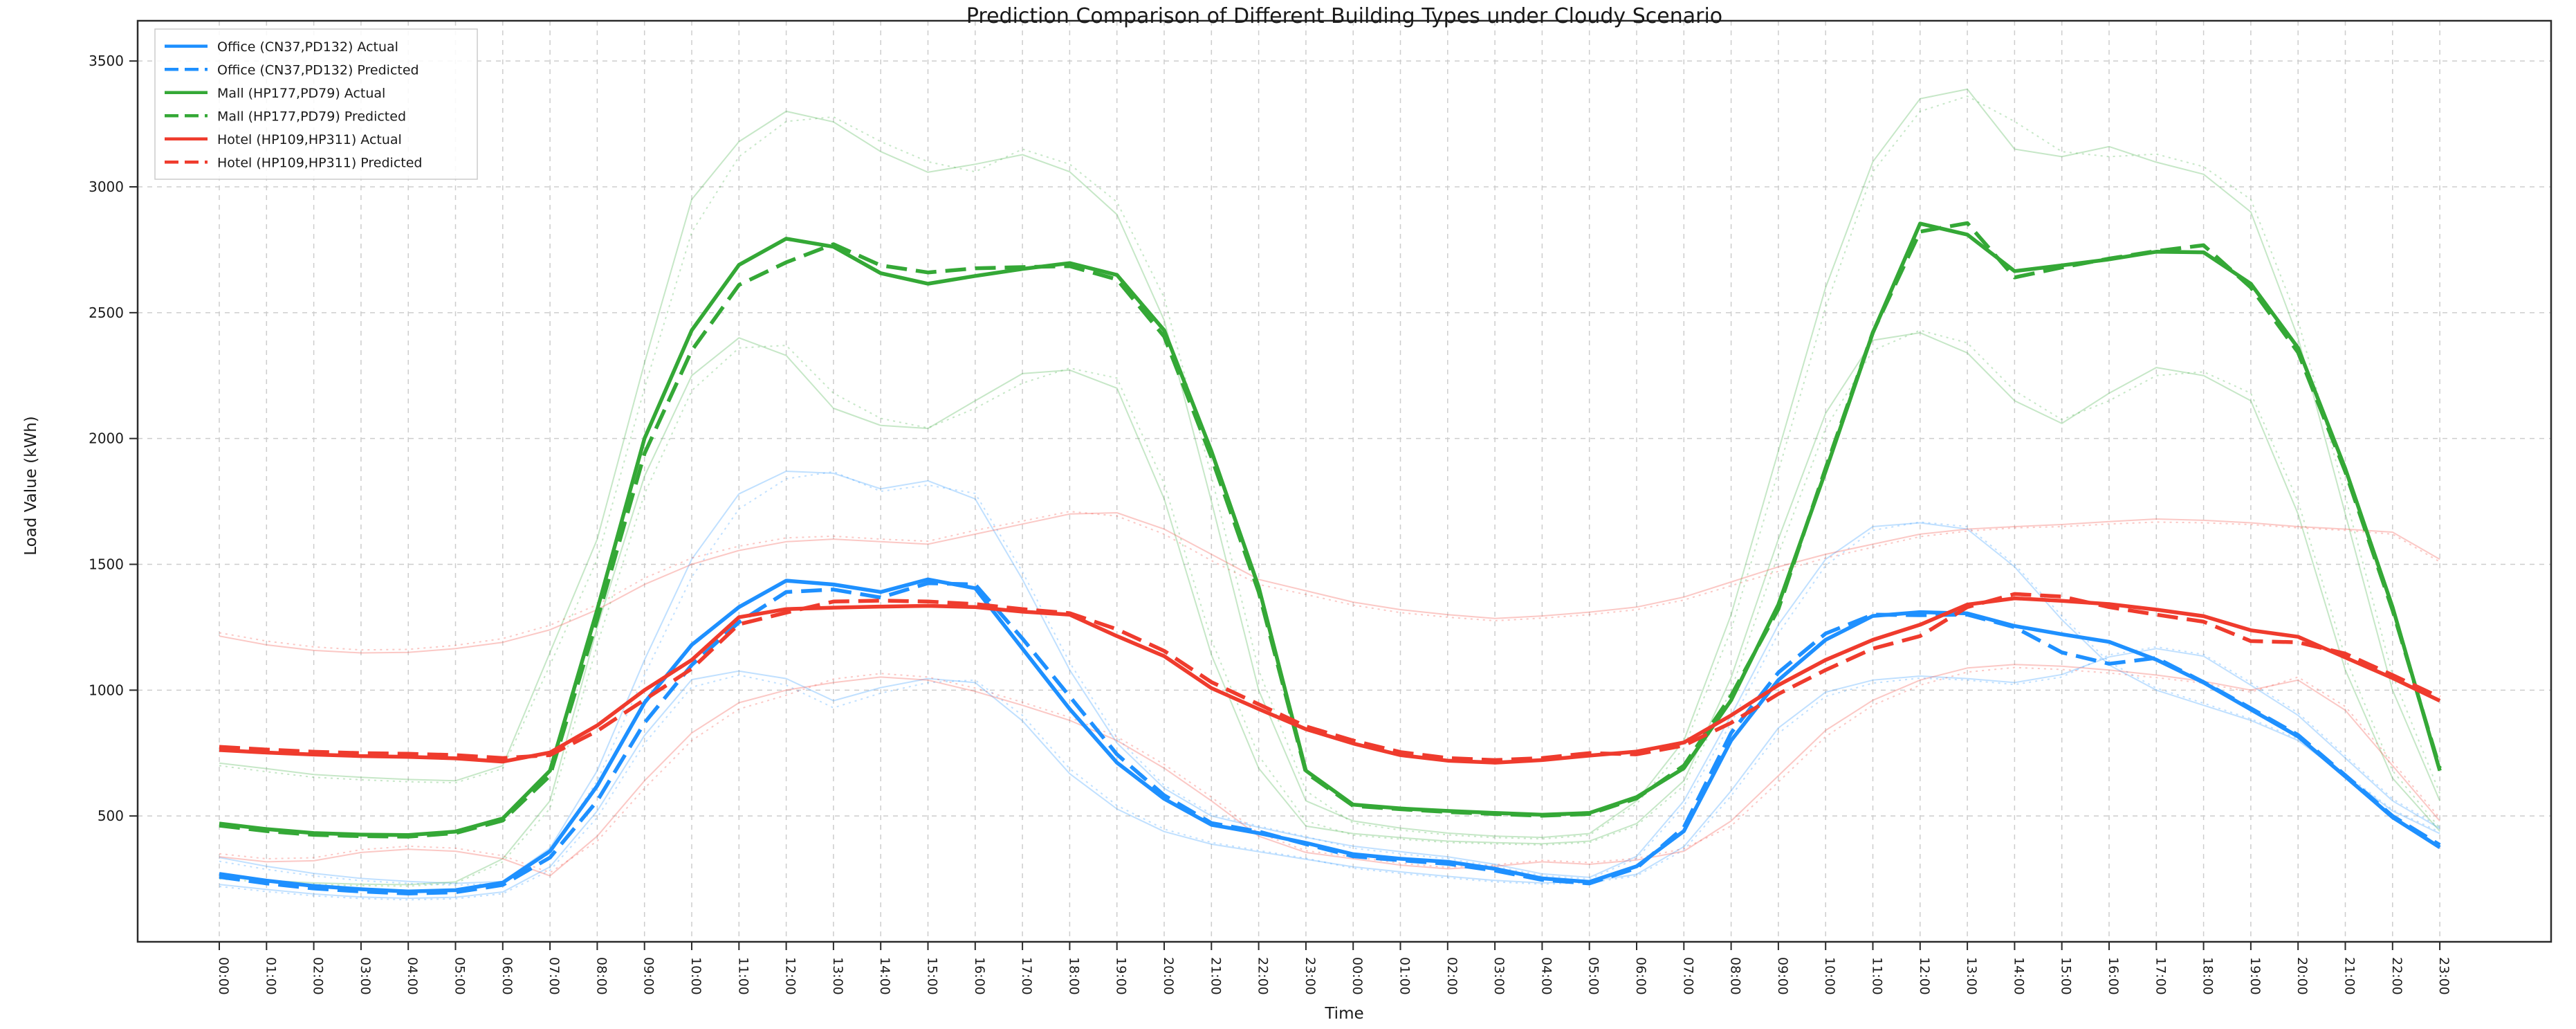 The image size is (2576, 1029). What do you see at coordinates (318, 70) in the screenshot?
I see `legend-label-office-pred: Office (CN37,PD132) Predicted` at bounding box center [318, 70].